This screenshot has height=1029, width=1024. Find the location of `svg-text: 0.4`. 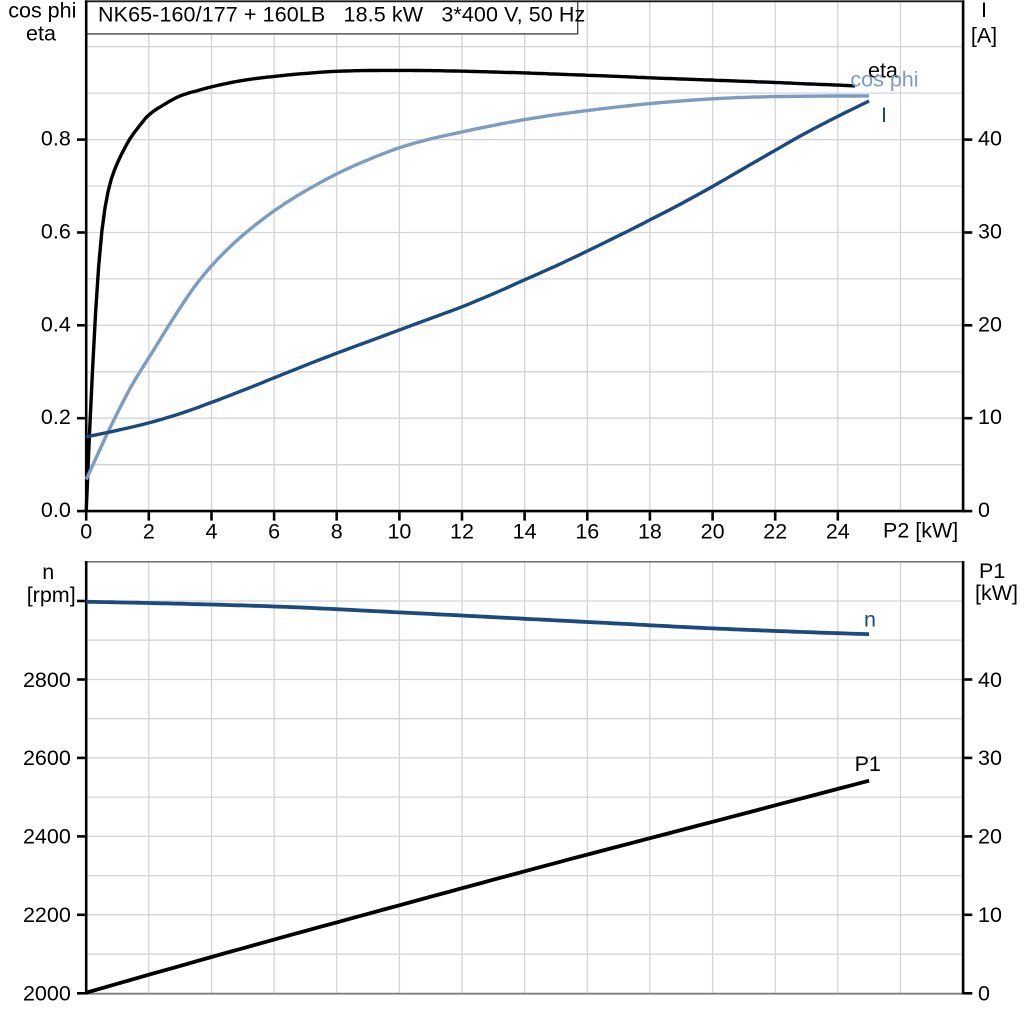

svg-text: 0.4 is located at coordinates (56, 324).